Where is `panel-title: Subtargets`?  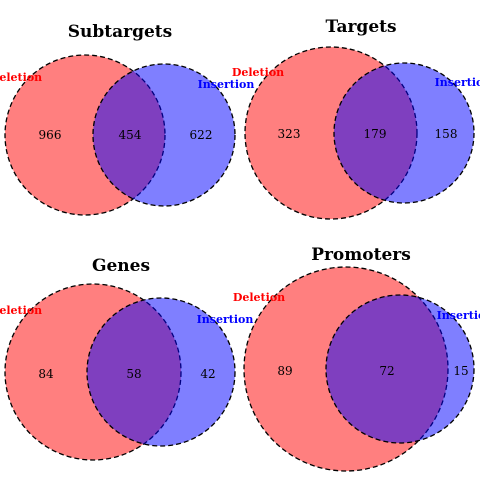 panel-title: Subtargets is located at coordinates (120, 32).